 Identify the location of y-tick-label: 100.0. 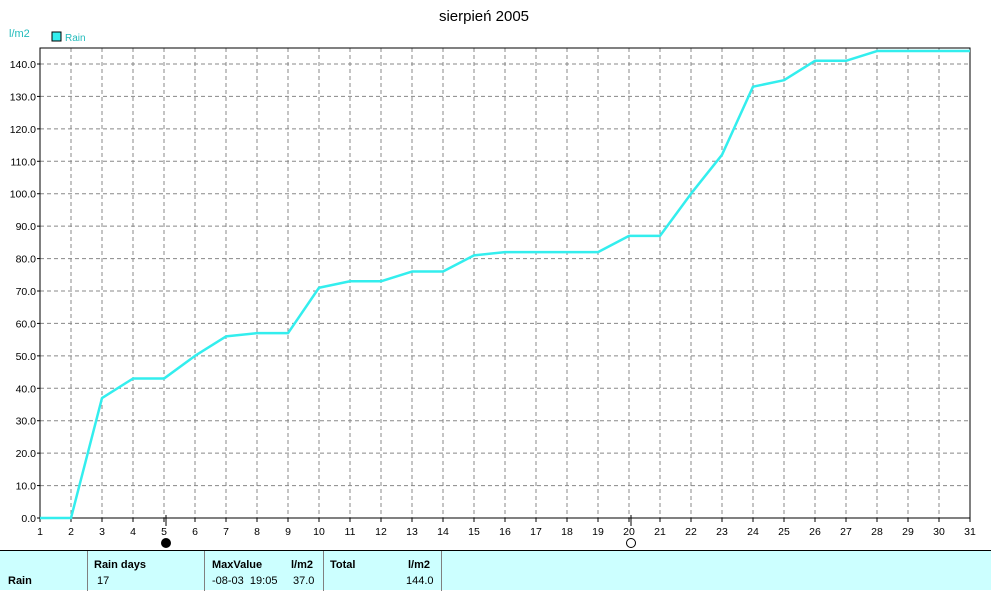
(23, 195).